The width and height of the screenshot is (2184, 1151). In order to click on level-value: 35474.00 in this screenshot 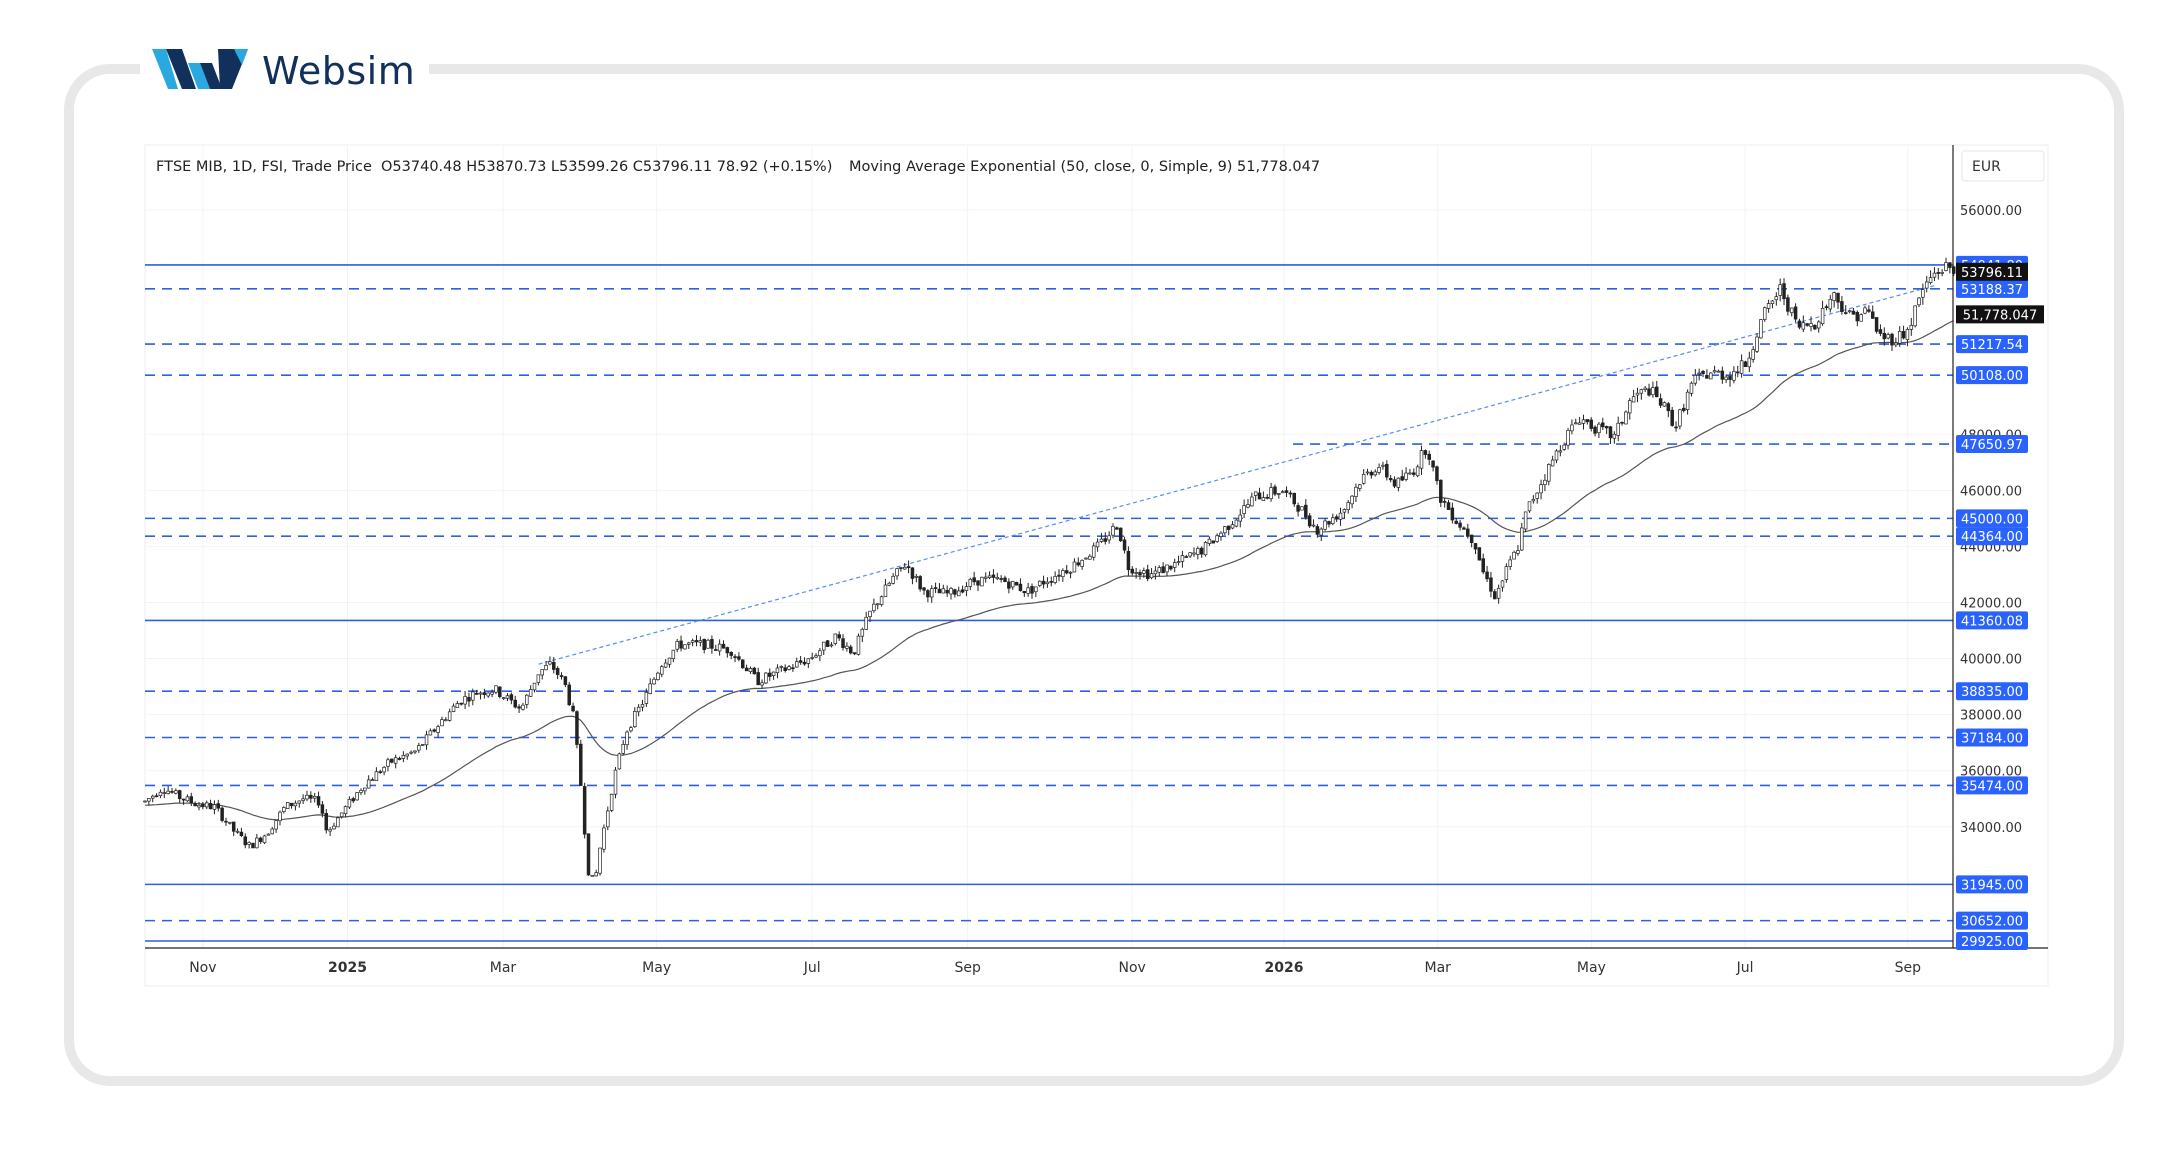, I will do `click(1992, 786)`.